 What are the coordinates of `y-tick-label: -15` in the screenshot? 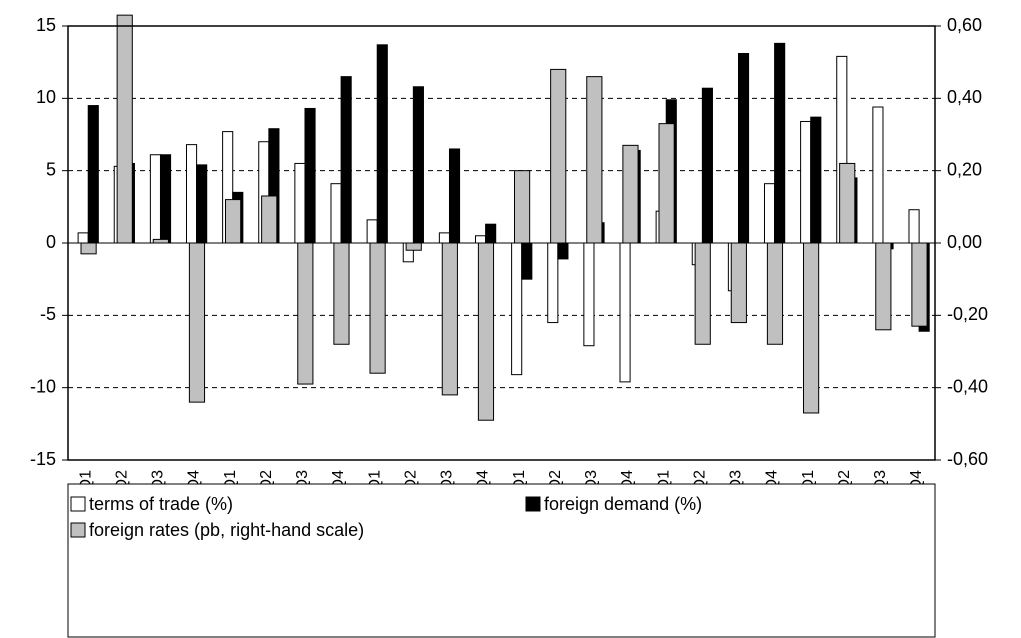 It's located at (43, 459).